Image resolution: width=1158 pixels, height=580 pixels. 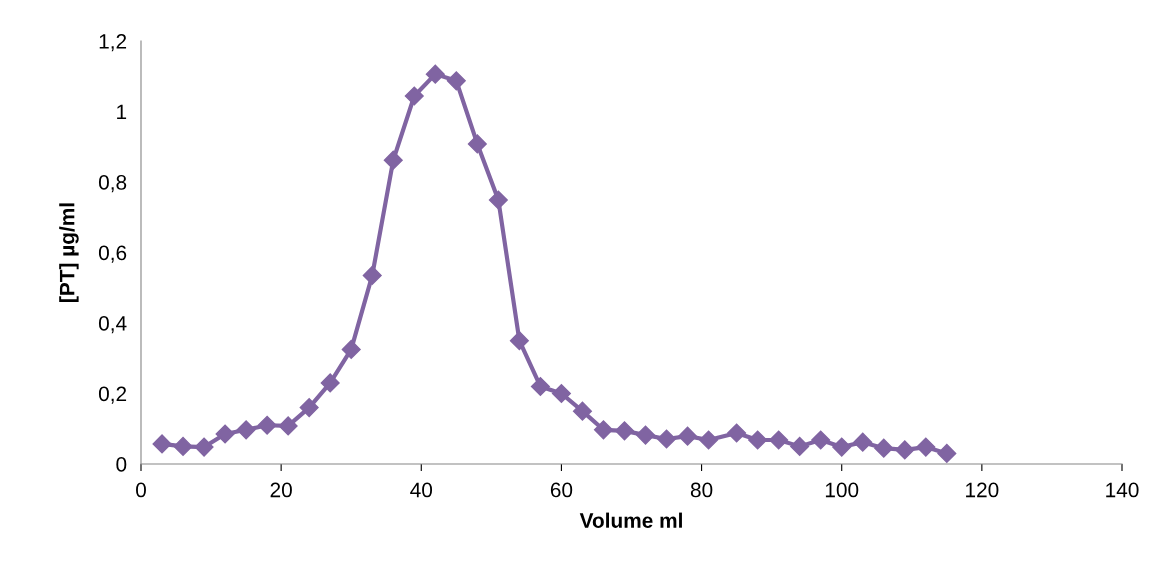 I want to click on x-axis-title: Volume ml, so click(x=630, y=520).